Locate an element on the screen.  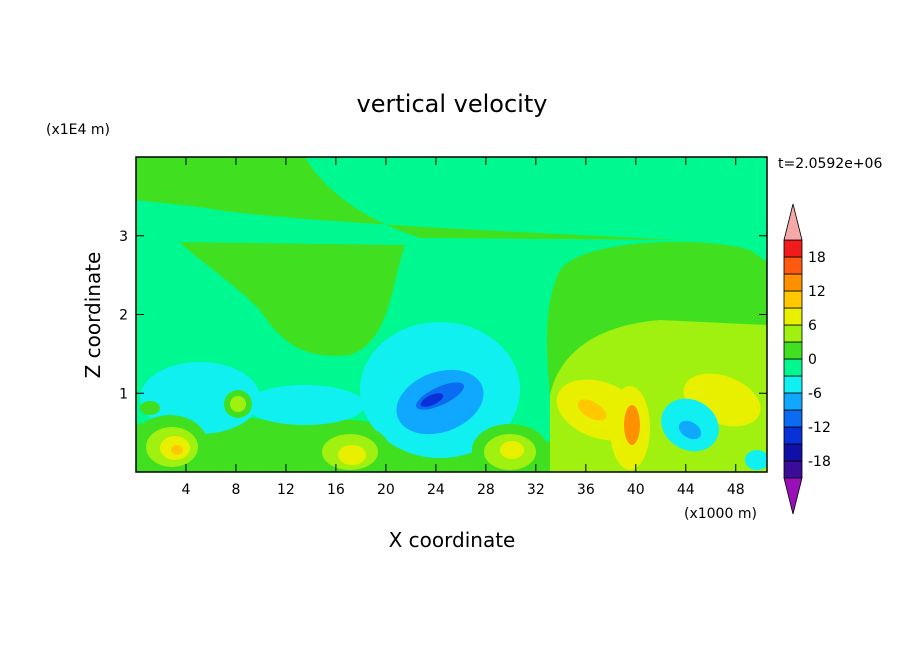
colorbar-label: -18 is located at coordinates (819, 462).